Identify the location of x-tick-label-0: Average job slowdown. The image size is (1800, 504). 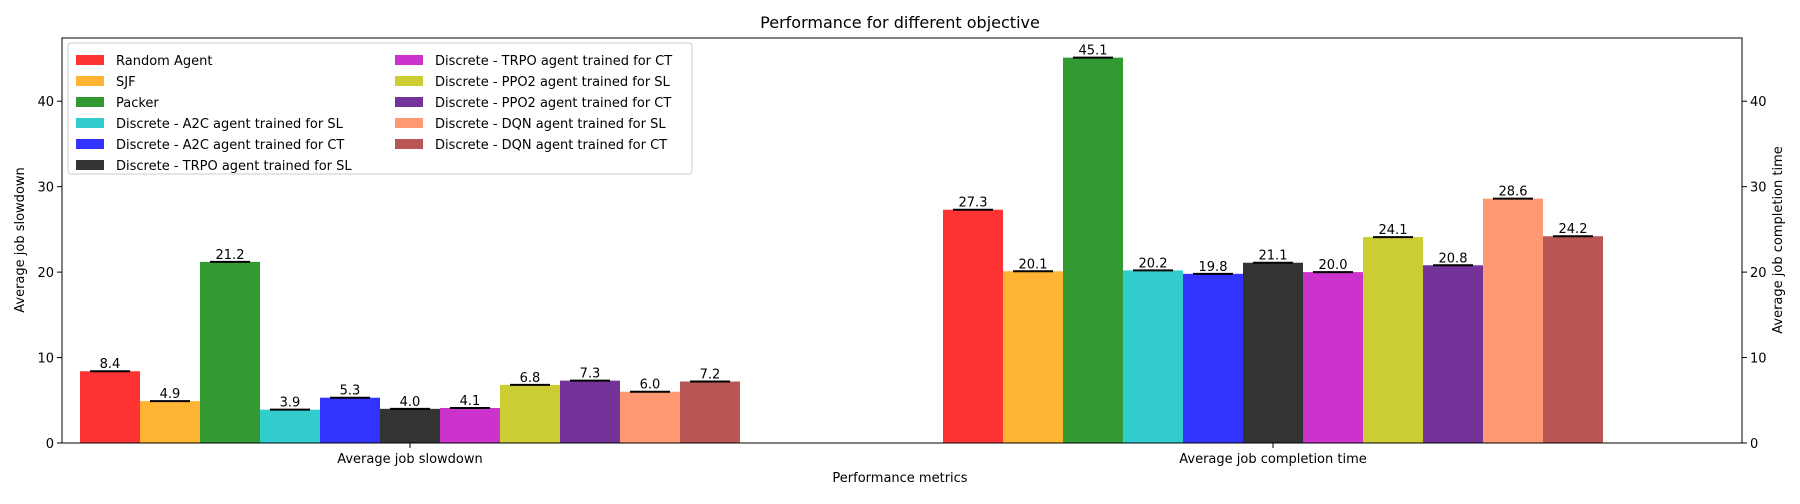
(410, 459).